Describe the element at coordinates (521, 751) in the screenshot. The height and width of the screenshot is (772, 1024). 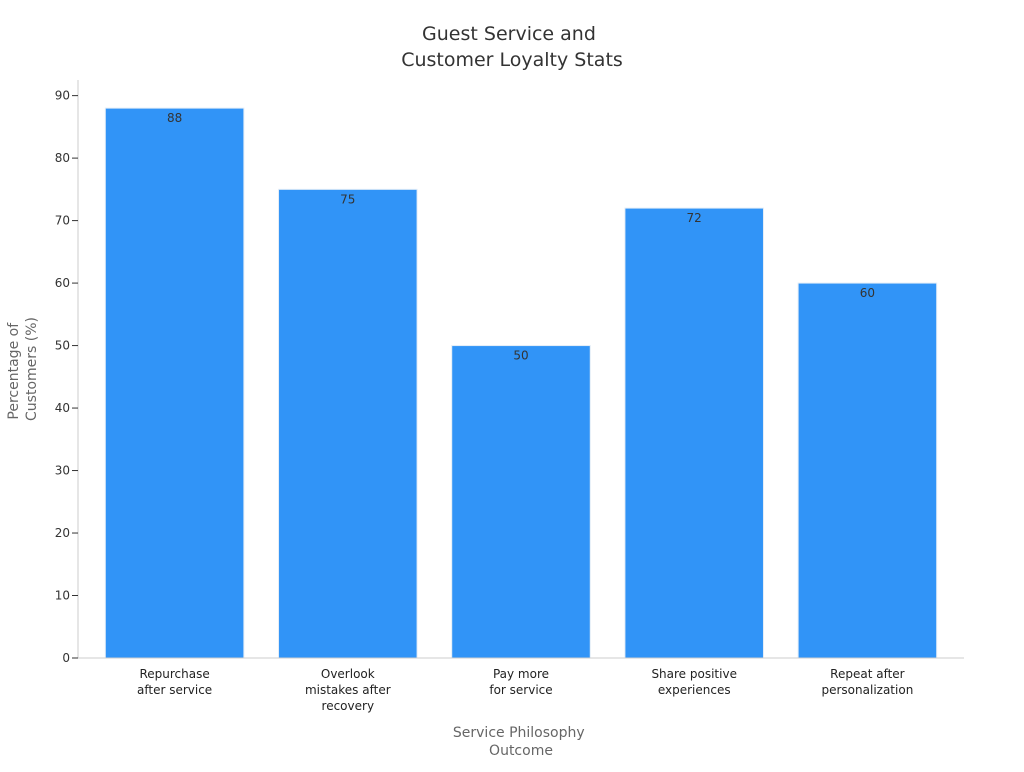
I see `x-axis-label-line-2: Outcome` at that location.